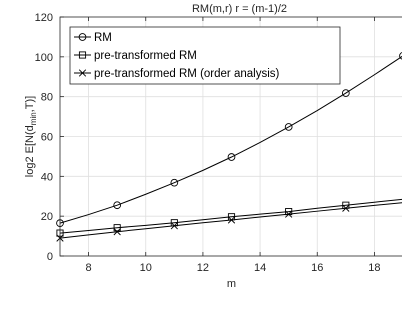 The height and width of the screenshot is (327, 402). I want to click on legend-label: RM, so click(103, 38).